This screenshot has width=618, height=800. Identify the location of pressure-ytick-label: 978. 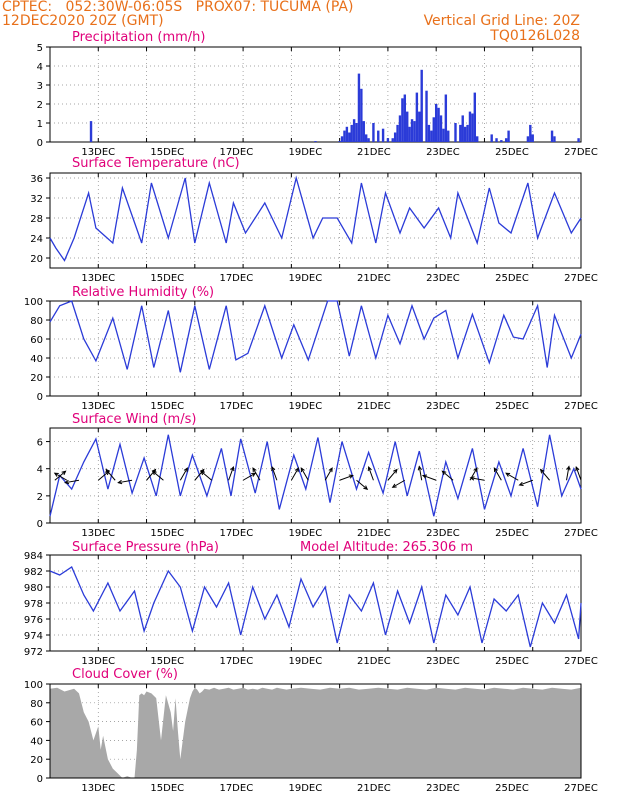
(33, 604).